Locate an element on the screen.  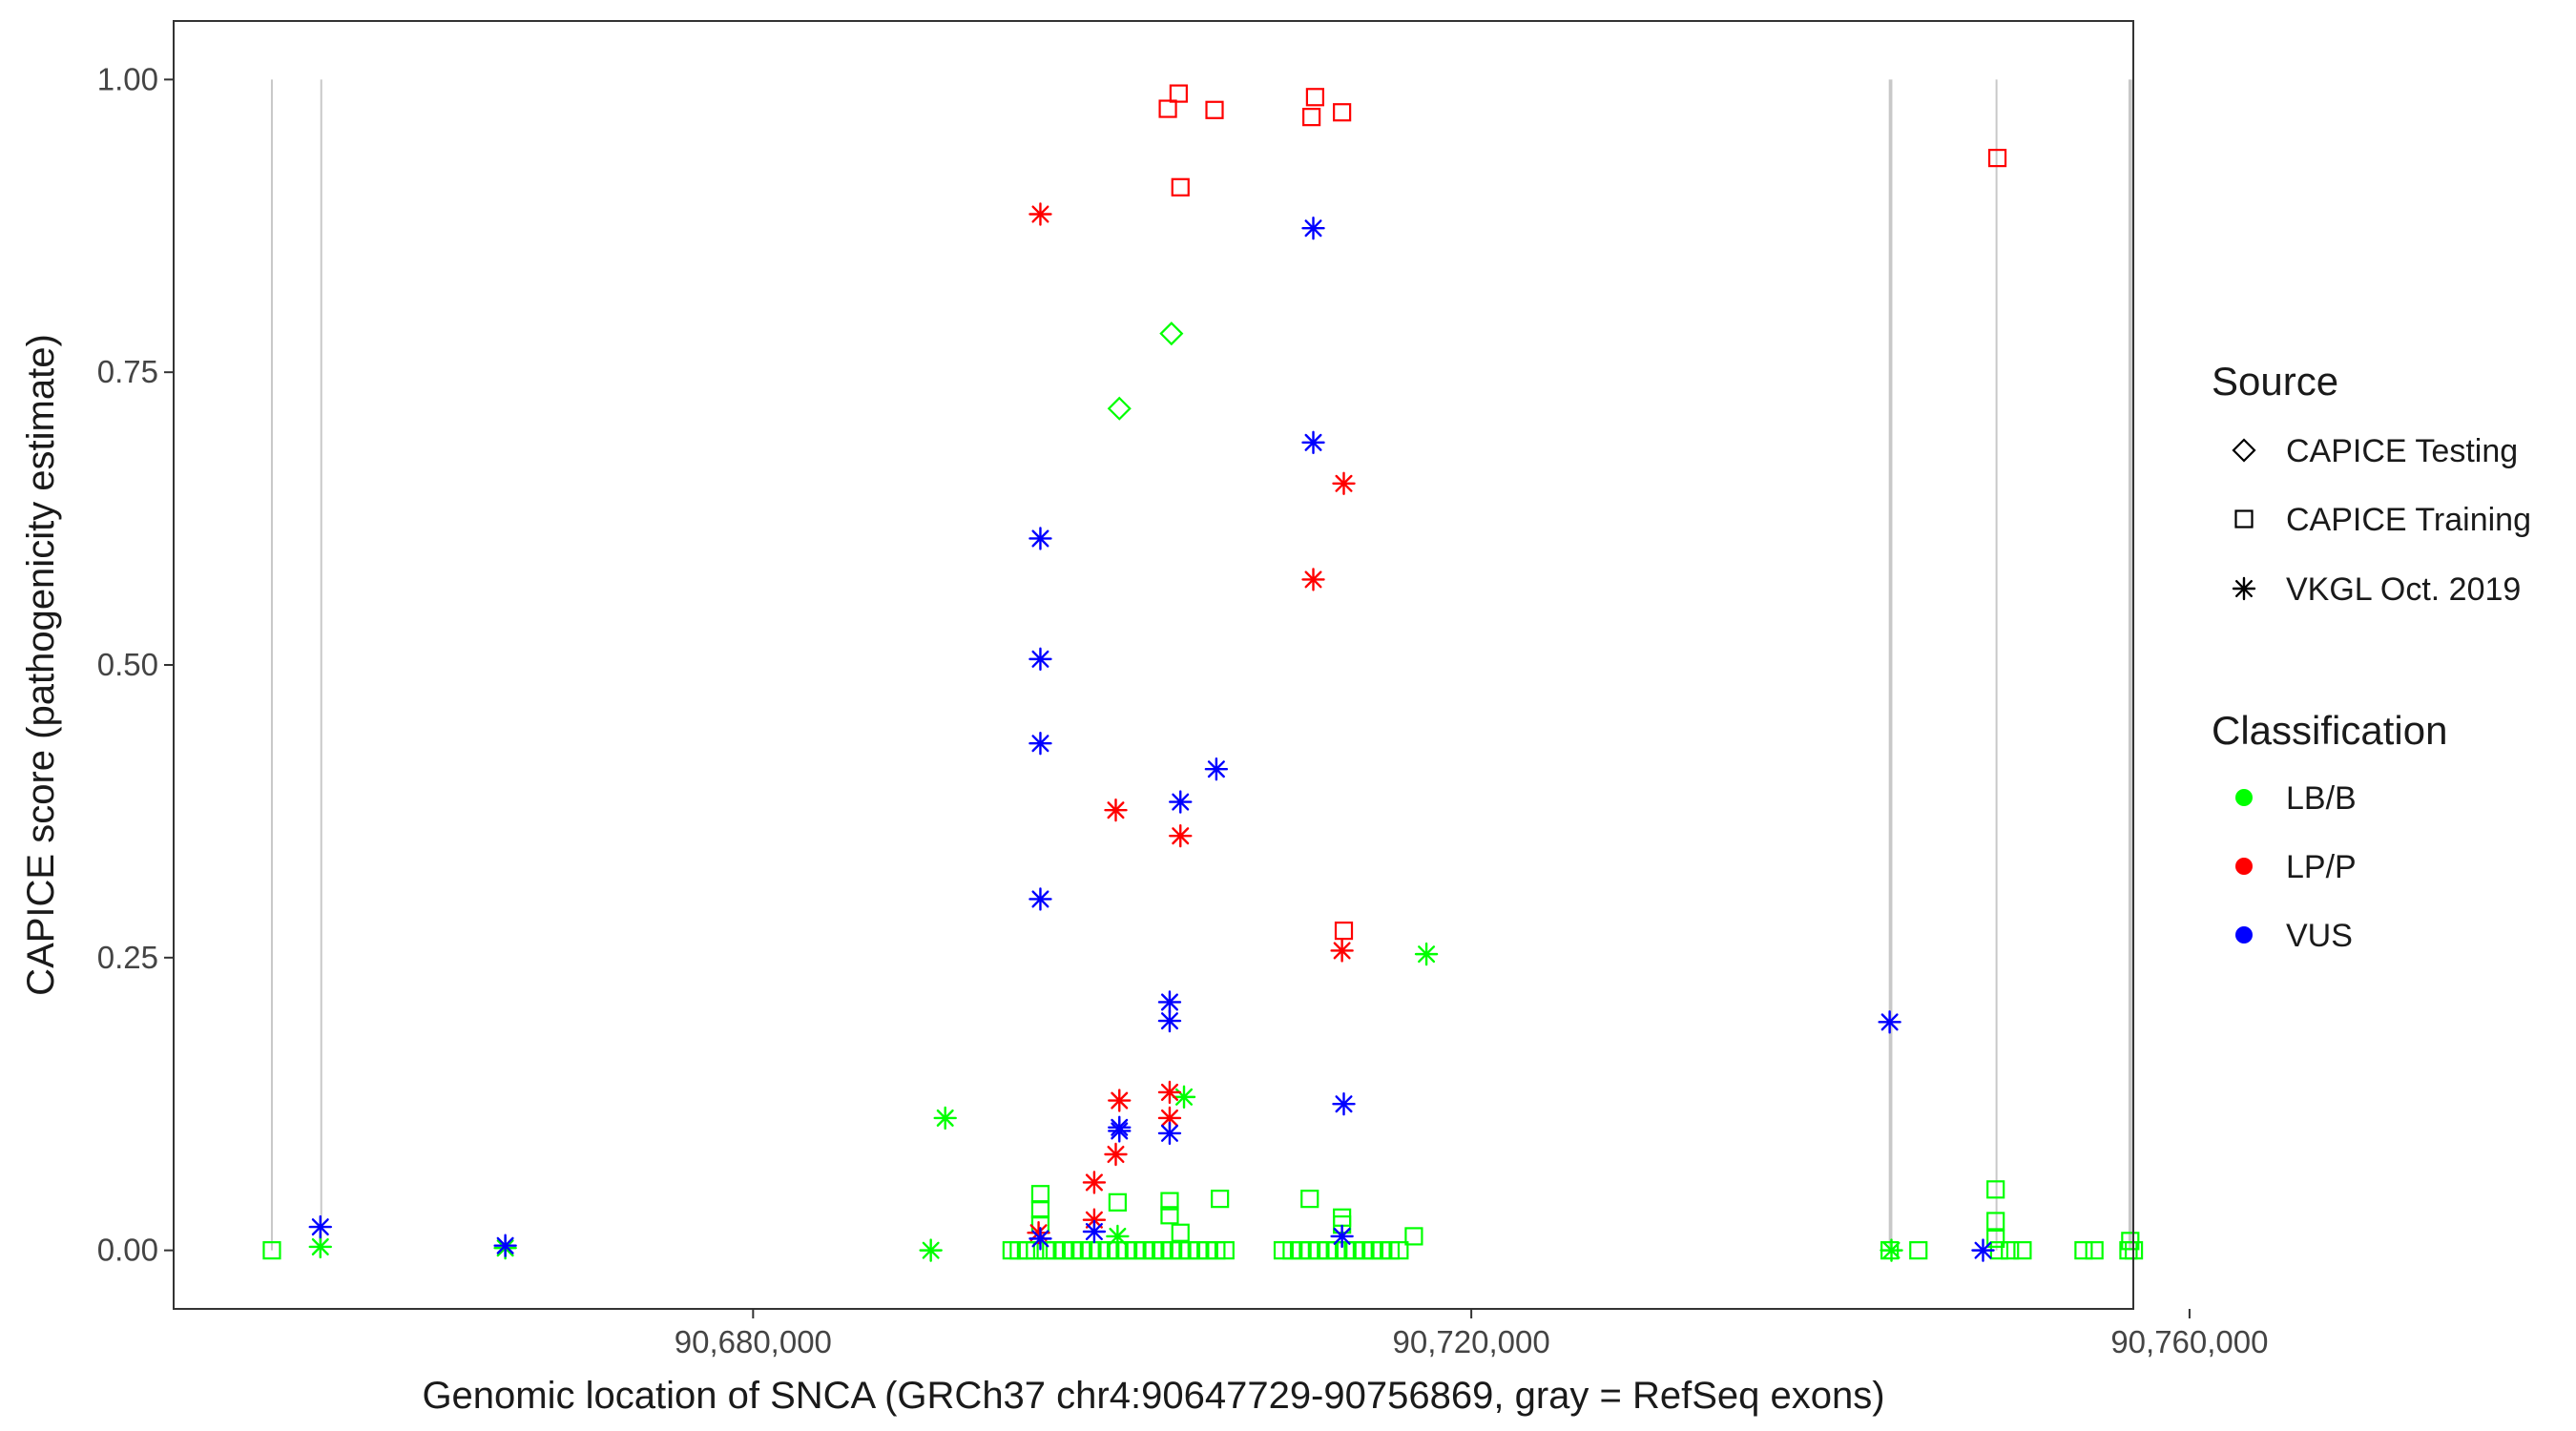
y-tick-label: 0.25 is located at coordinates (127, 957).